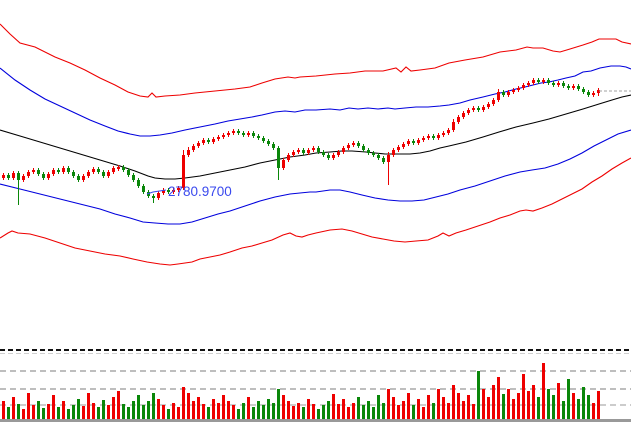 Image resolution: width=631 pixels, height=431 pixels. Describe the element at coordinates (315, 420) in the screenshot. I see `volume-axis-line` at that location.